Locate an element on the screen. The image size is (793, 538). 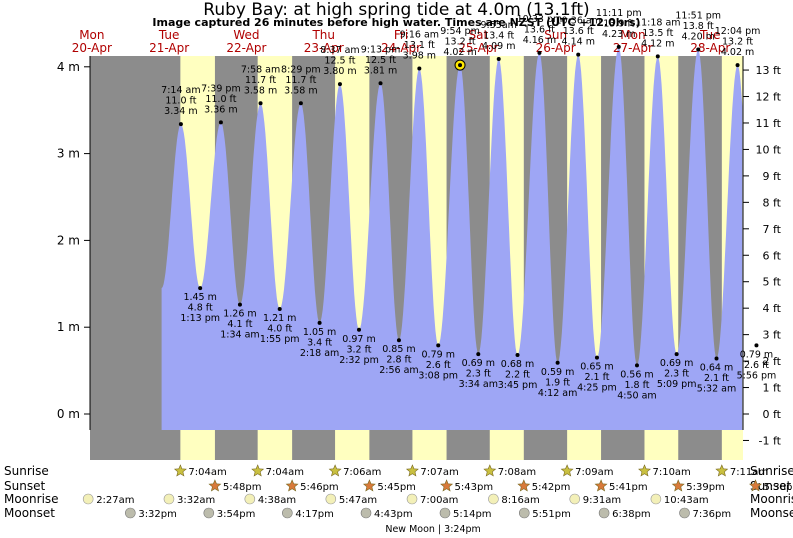
tide-label: 1:34 am is located at coordinates (239, 335).